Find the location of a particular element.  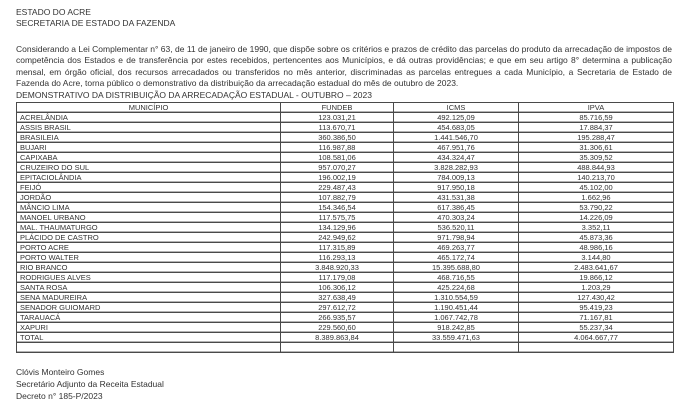

cell-icms: 917.950,18 is located at coordinates (456, 188).